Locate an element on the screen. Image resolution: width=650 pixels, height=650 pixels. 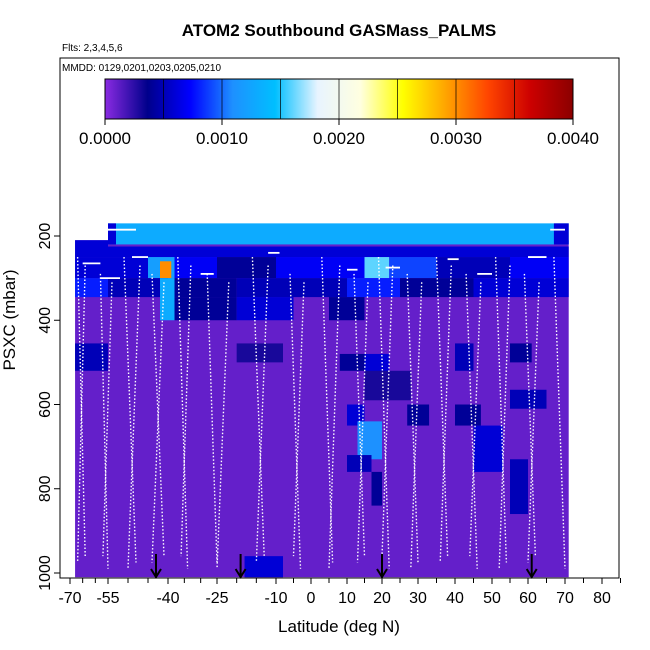
y-tick-label: 600 is located at coordinates (45, 404).